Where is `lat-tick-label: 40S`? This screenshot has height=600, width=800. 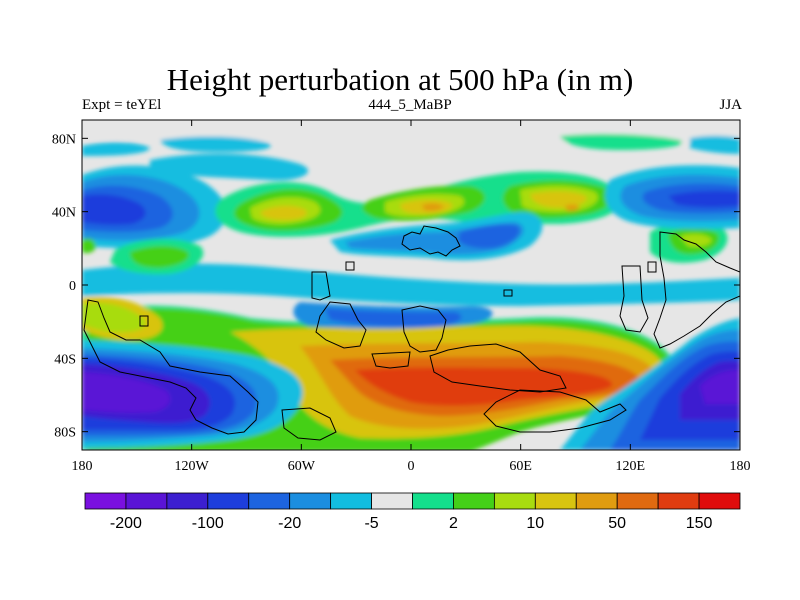 lat-tick-label: 40S is located at coordinates (65, 359).